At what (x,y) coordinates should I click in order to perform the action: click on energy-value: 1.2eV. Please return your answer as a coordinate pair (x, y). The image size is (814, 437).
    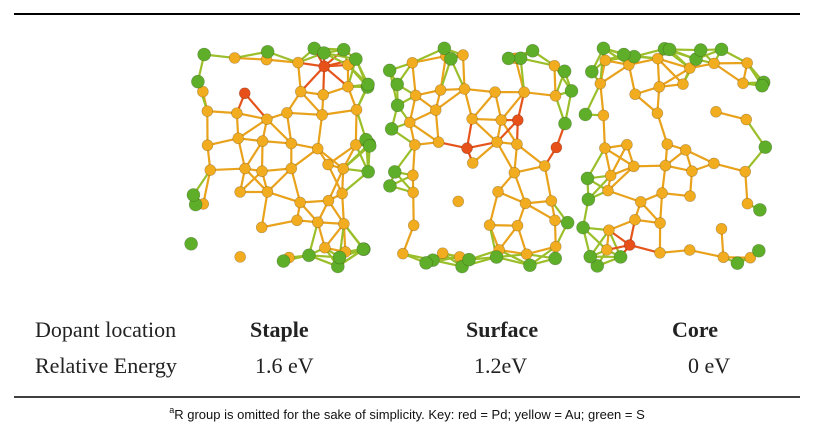
    Looking at the image, I should click on (500, 365).